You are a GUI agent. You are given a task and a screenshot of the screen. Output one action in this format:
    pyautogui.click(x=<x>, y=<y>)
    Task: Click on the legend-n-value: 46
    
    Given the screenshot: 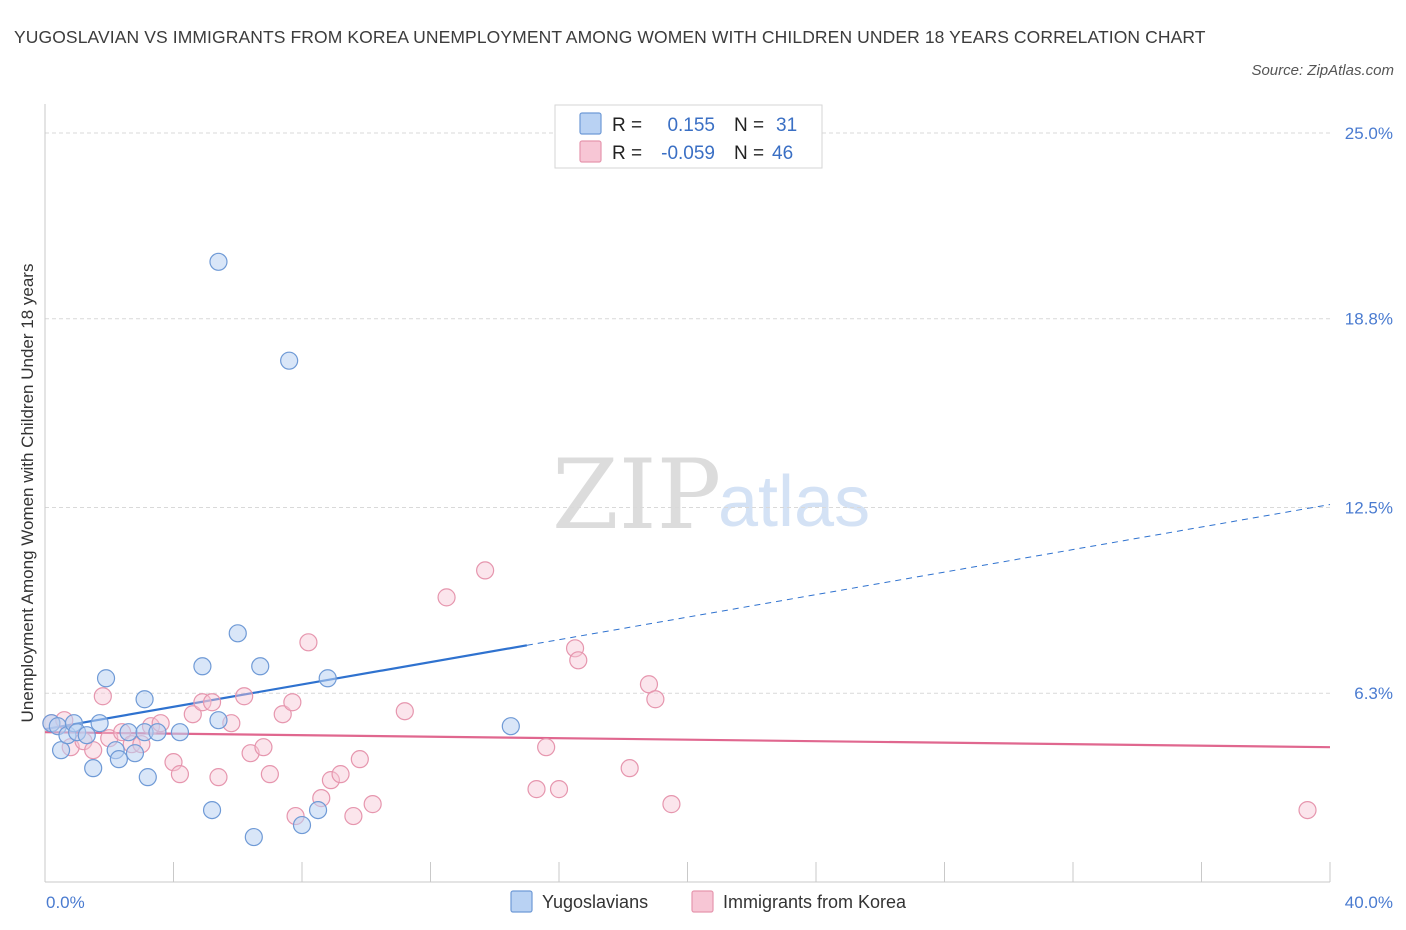 What is the action you would take?
    pyautogui.click(x=782, y=153)
    